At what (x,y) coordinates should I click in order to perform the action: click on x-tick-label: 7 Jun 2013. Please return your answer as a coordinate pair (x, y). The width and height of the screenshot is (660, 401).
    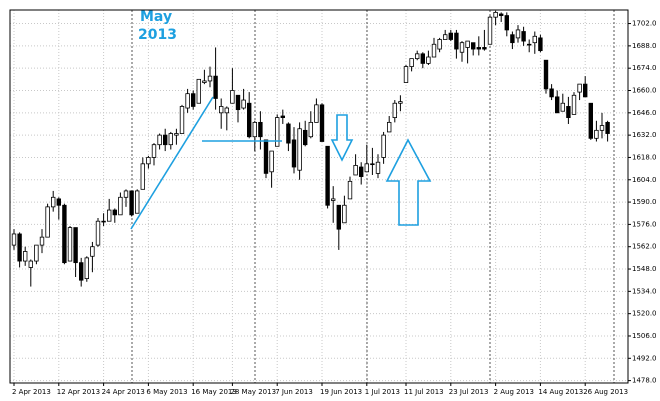
    Looking at the image, I should click on (294, 392).